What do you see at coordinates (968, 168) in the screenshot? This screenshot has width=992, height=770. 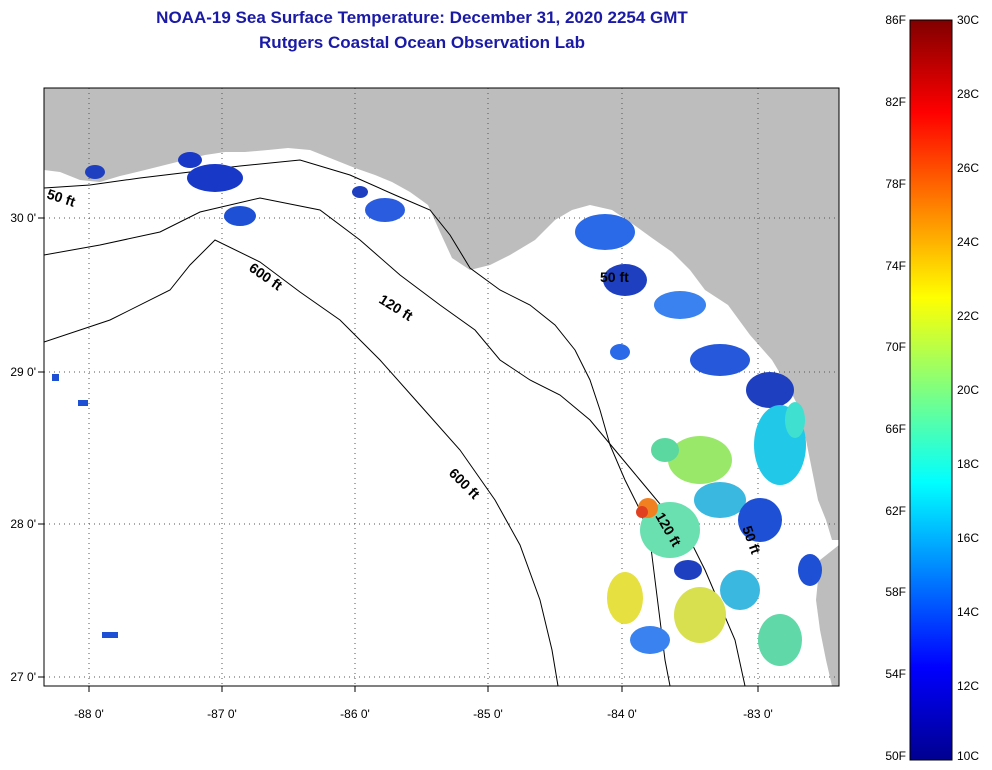 I see `colorbar-c-label: 26C` at bounding box center [968, 168].